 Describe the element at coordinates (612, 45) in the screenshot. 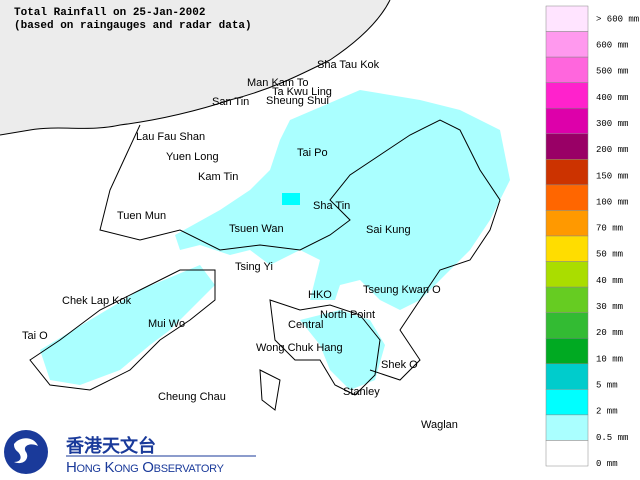

I see `legend-label: 600 mm` at that location.